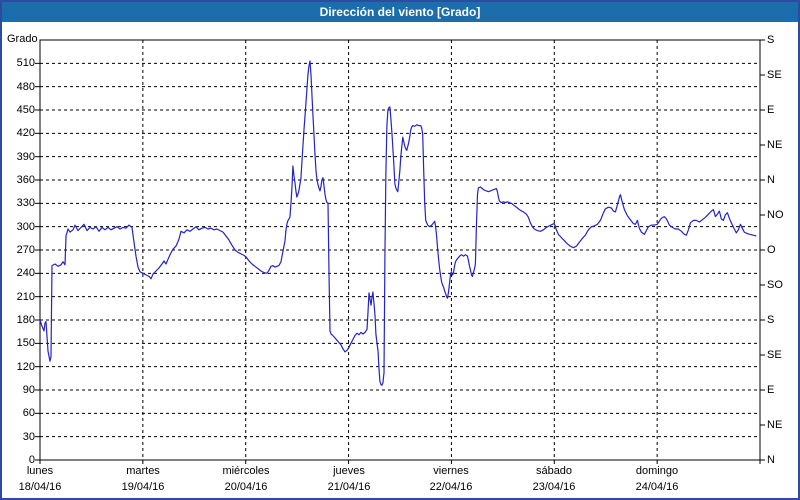  What do you see at coordinates (28, 437) in the screenshot?
I see `y-axis-left-tick-label: 30` at bounding box center [28, 437].